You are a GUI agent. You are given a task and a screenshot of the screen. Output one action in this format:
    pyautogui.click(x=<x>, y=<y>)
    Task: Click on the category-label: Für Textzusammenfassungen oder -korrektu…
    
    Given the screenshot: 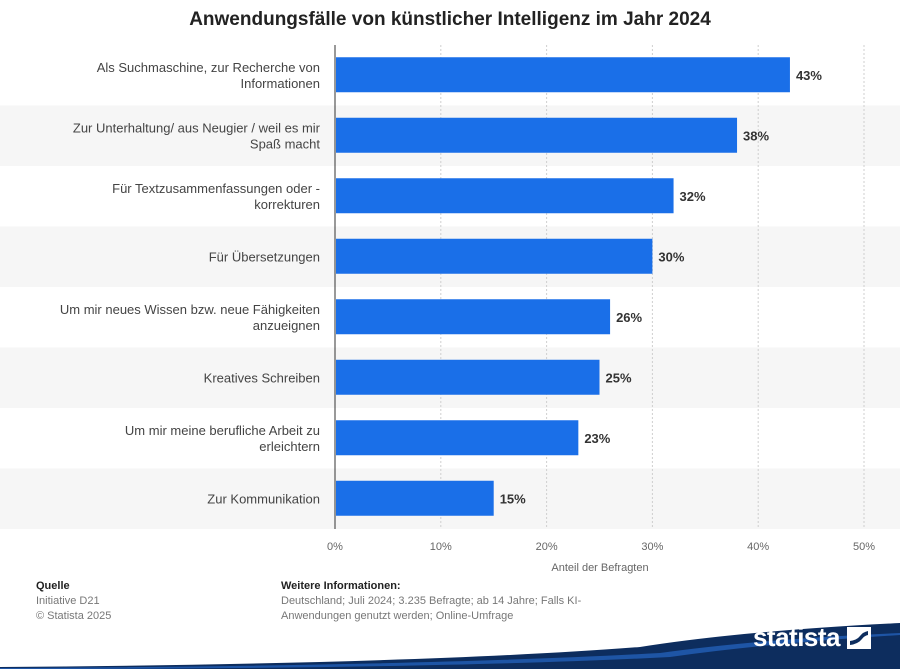 What is the action you would take?
    pyautogui.click(x=216, y=196)
    